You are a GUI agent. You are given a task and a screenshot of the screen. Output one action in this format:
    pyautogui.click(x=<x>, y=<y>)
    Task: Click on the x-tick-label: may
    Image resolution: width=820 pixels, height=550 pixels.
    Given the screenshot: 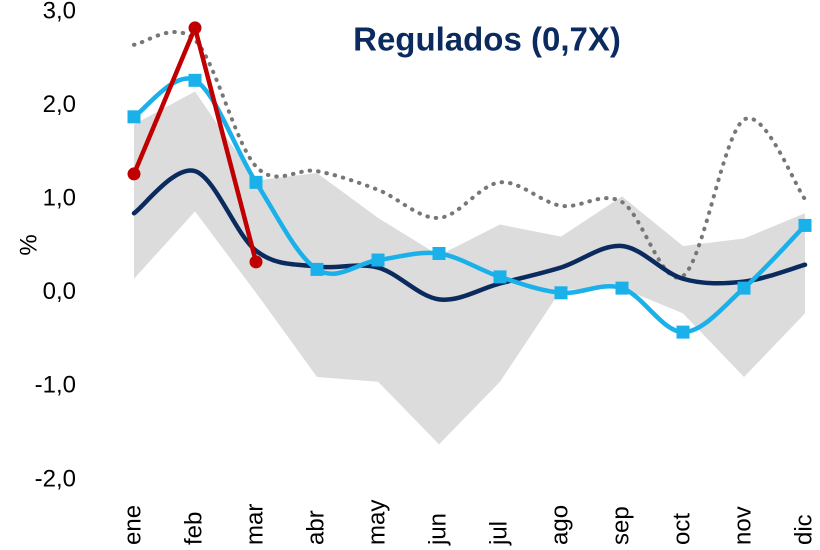 What is the action you would take?
    pyautogui.click(x=376, y=522)
    